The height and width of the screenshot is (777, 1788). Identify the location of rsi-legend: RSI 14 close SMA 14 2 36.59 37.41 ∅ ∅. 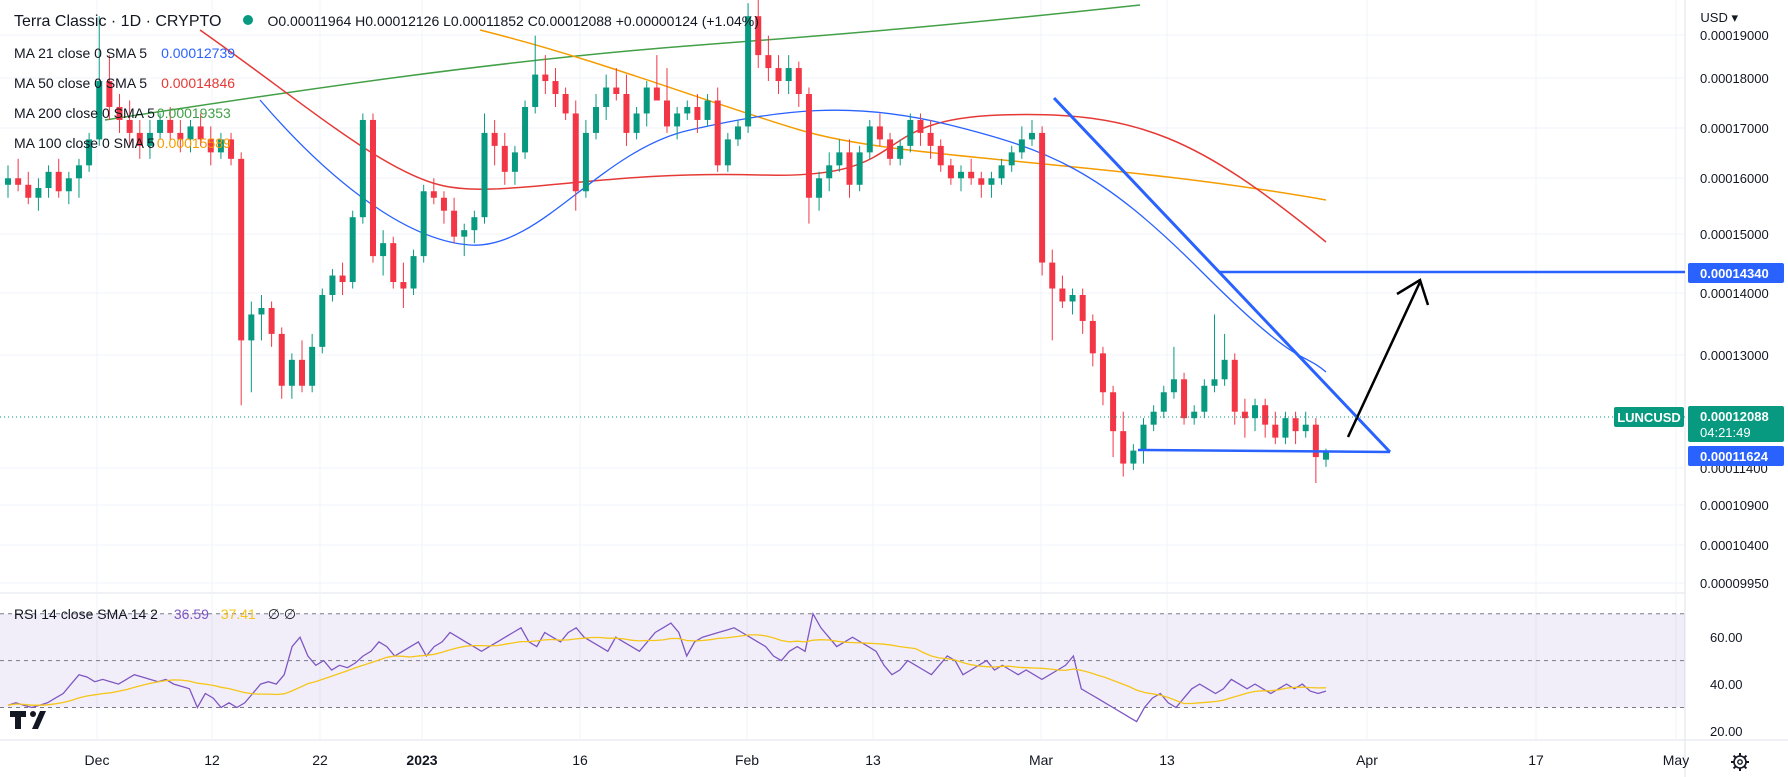
(155, 614).